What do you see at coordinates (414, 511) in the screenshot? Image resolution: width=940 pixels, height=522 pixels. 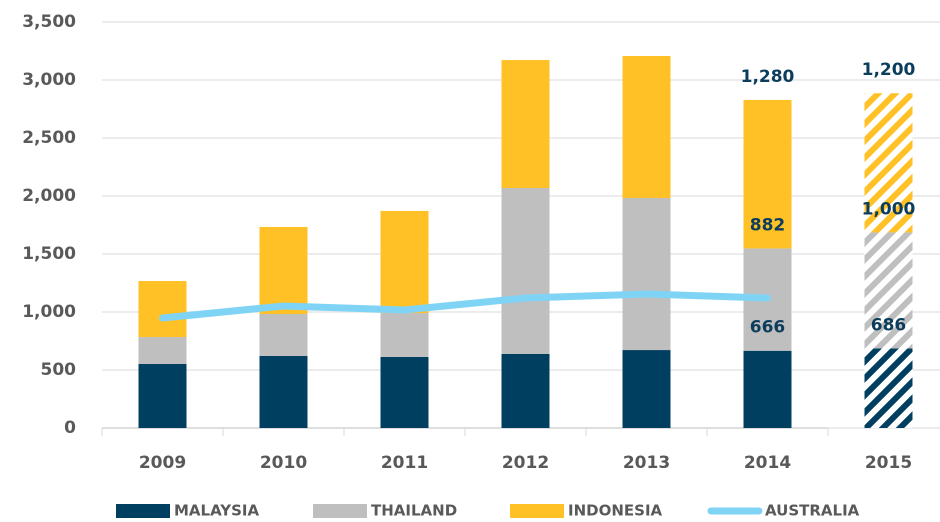 I see `legend-label: THAILAND` at bounding box center [414, 511].